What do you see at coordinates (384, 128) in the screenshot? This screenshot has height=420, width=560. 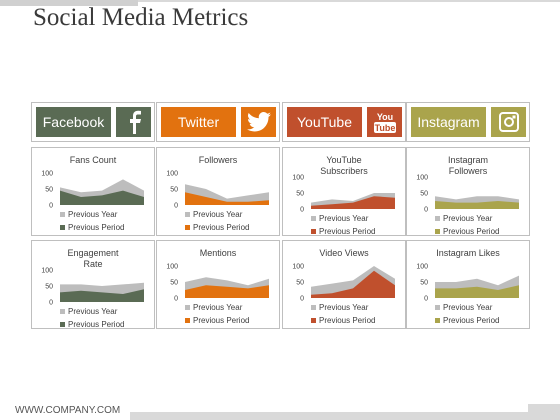 I see `svg-text: Tube` at bounding box center [384, 128].